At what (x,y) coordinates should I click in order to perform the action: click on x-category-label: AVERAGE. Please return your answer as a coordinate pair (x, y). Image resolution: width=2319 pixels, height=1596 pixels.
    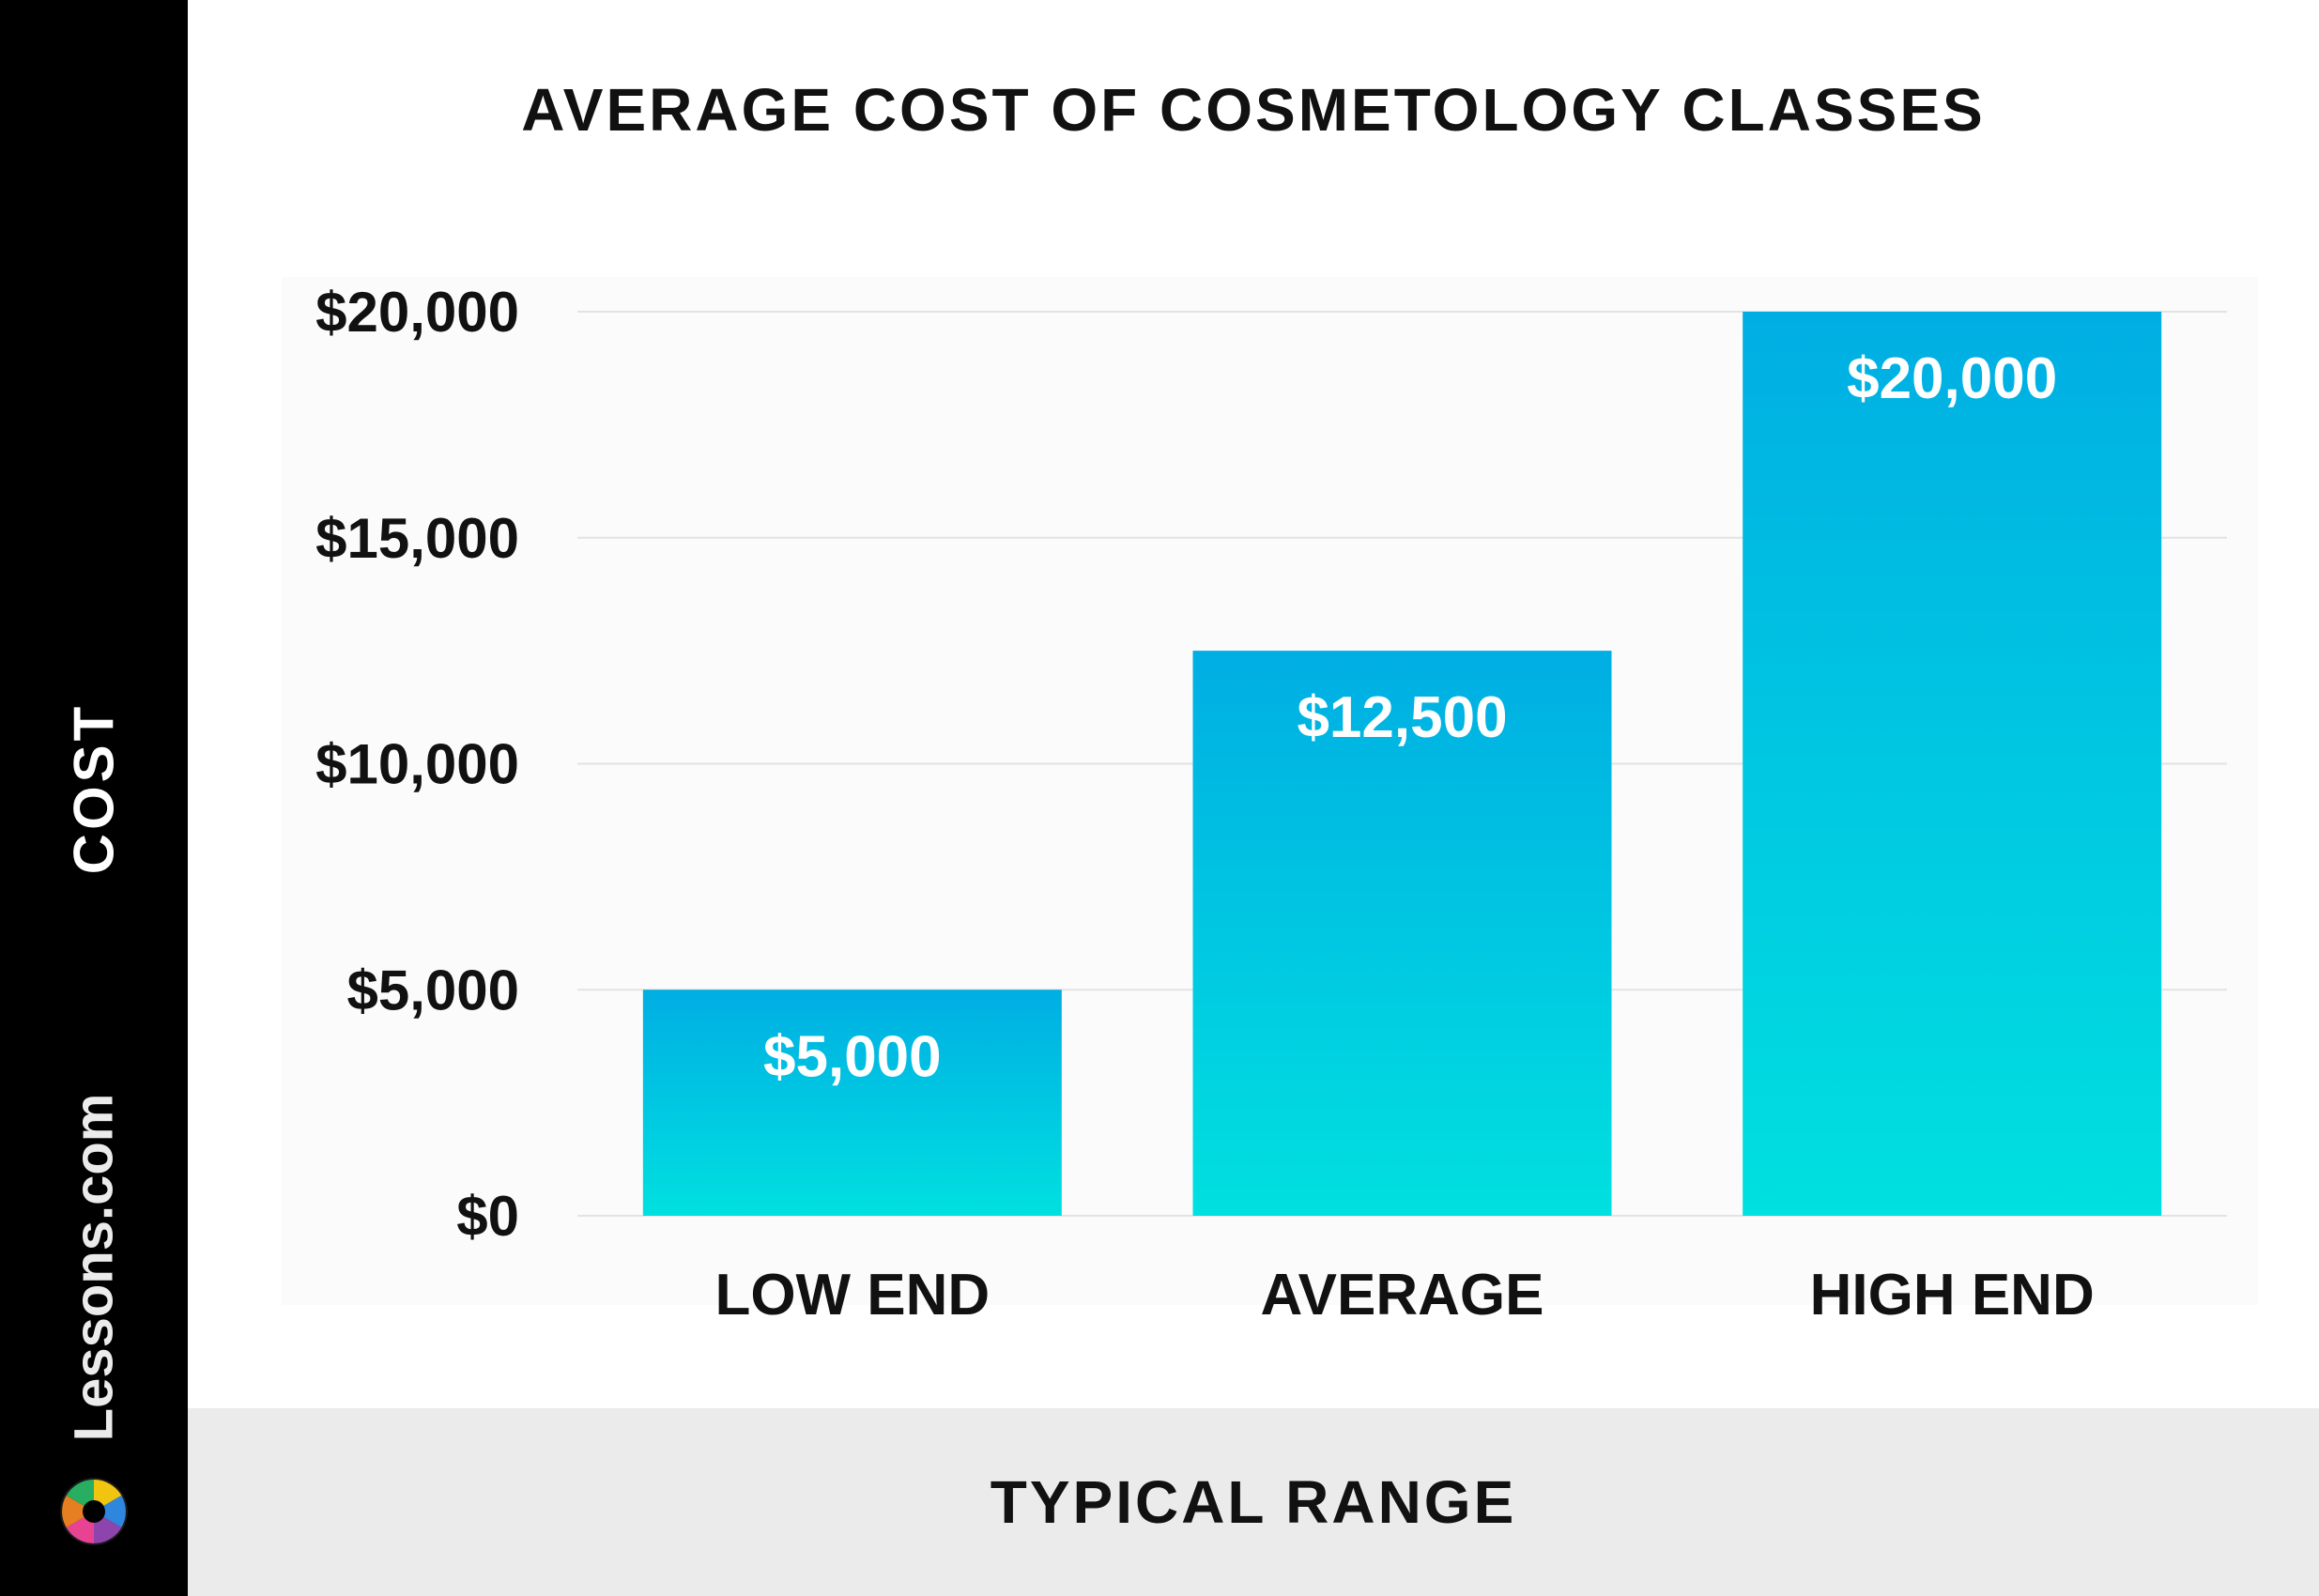
    Looking at the image, I should click on (1401, 1295).